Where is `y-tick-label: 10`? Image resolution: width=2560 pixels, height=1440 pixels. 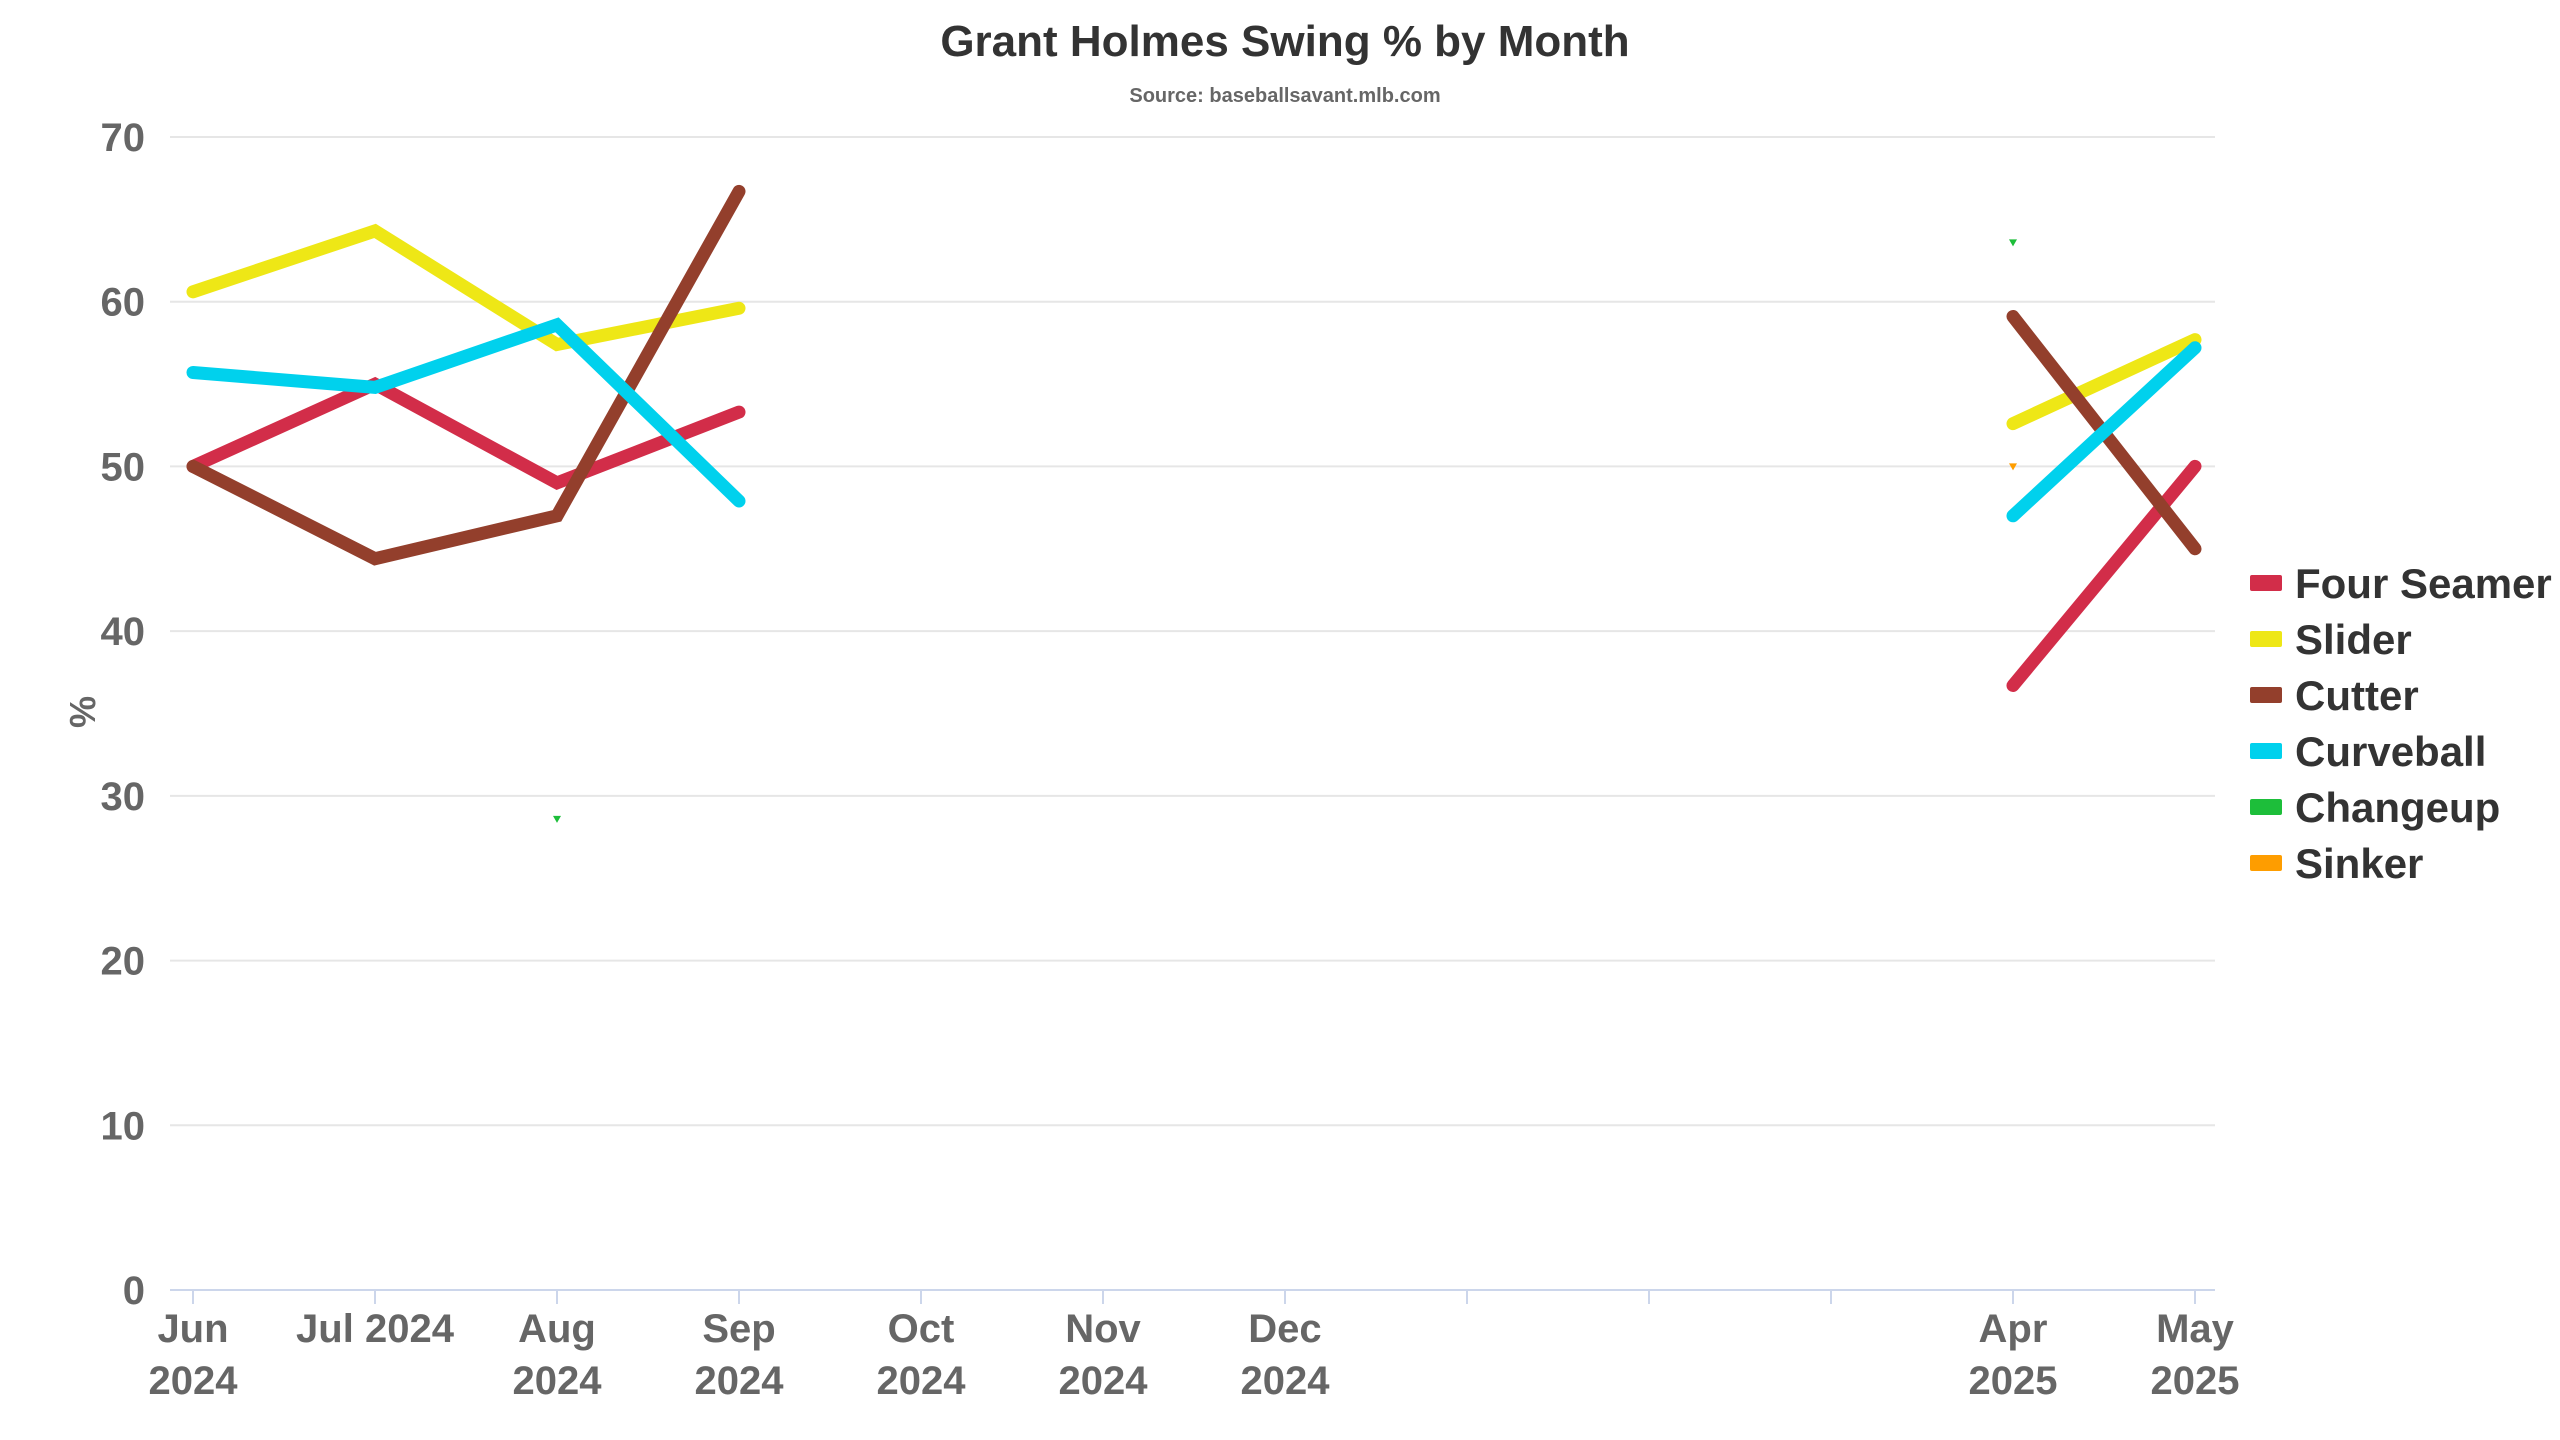 y-tick-label: 10 is located at coordinates (123, 1126).